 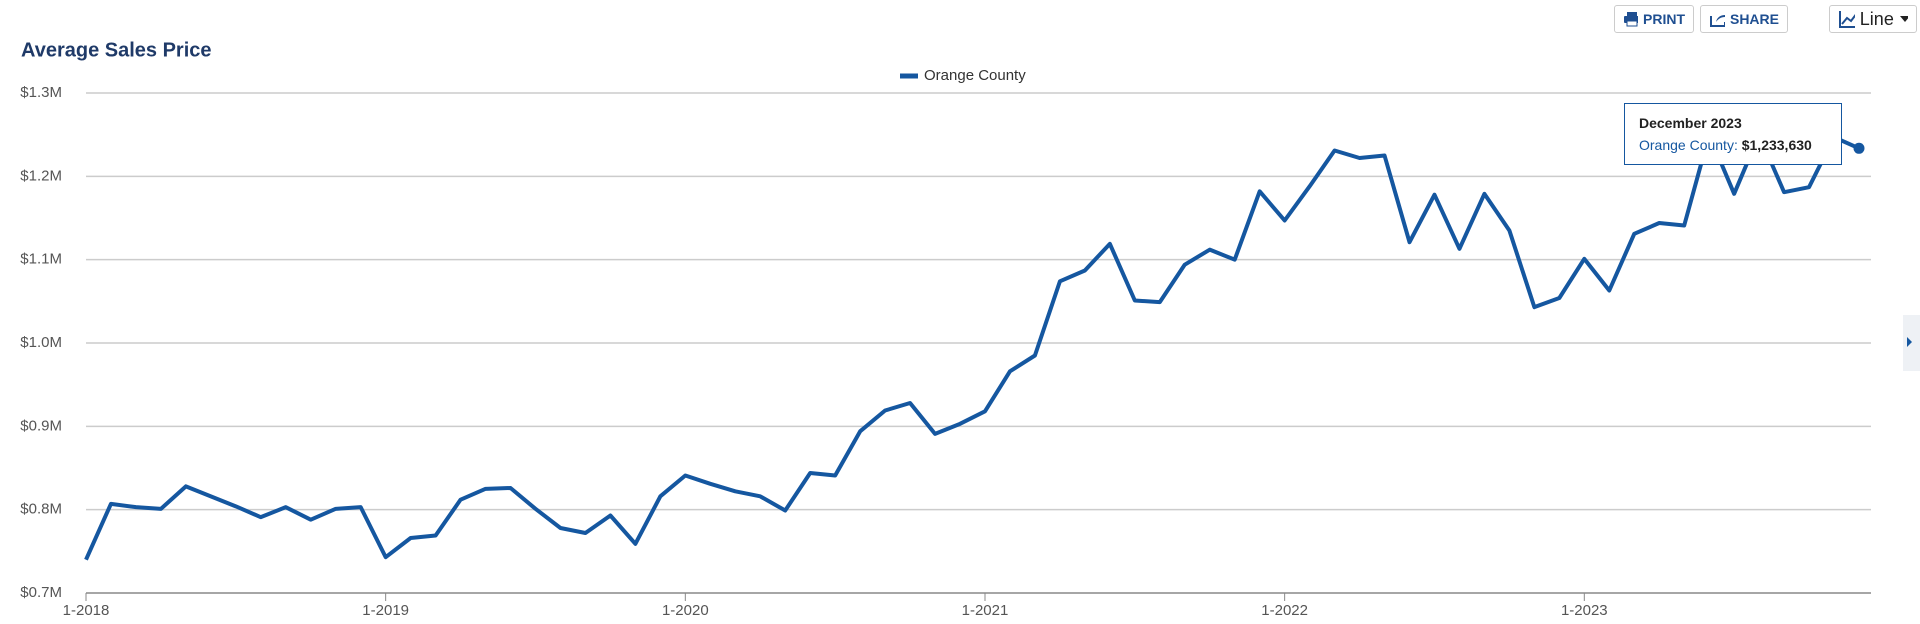 I want to click on y-tick-label: $1.2M, so click(x=41, y=175).